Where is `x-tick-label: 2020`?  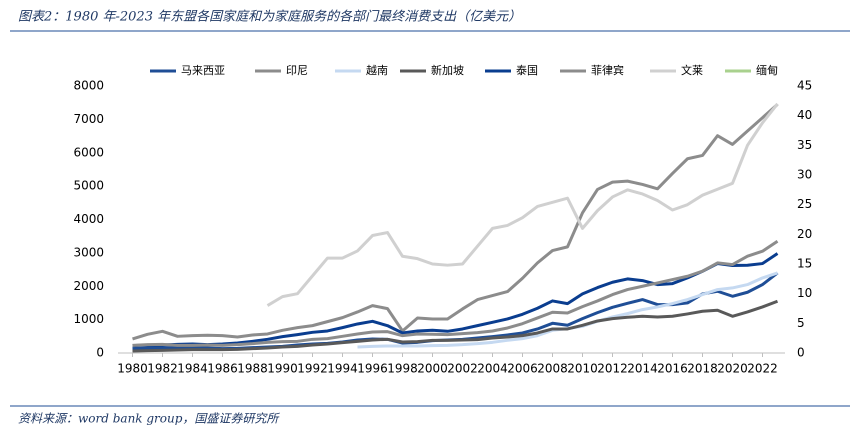
x-tick-label: 2020 is located at coordinates (732, 369).